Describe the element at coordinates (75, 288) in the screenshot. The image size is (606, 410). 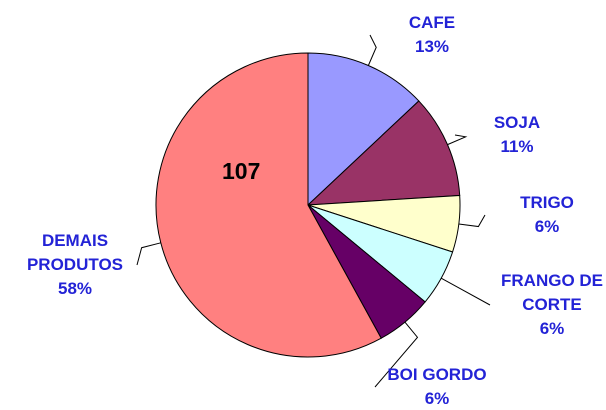
I see `value-label: 58%` at that location.